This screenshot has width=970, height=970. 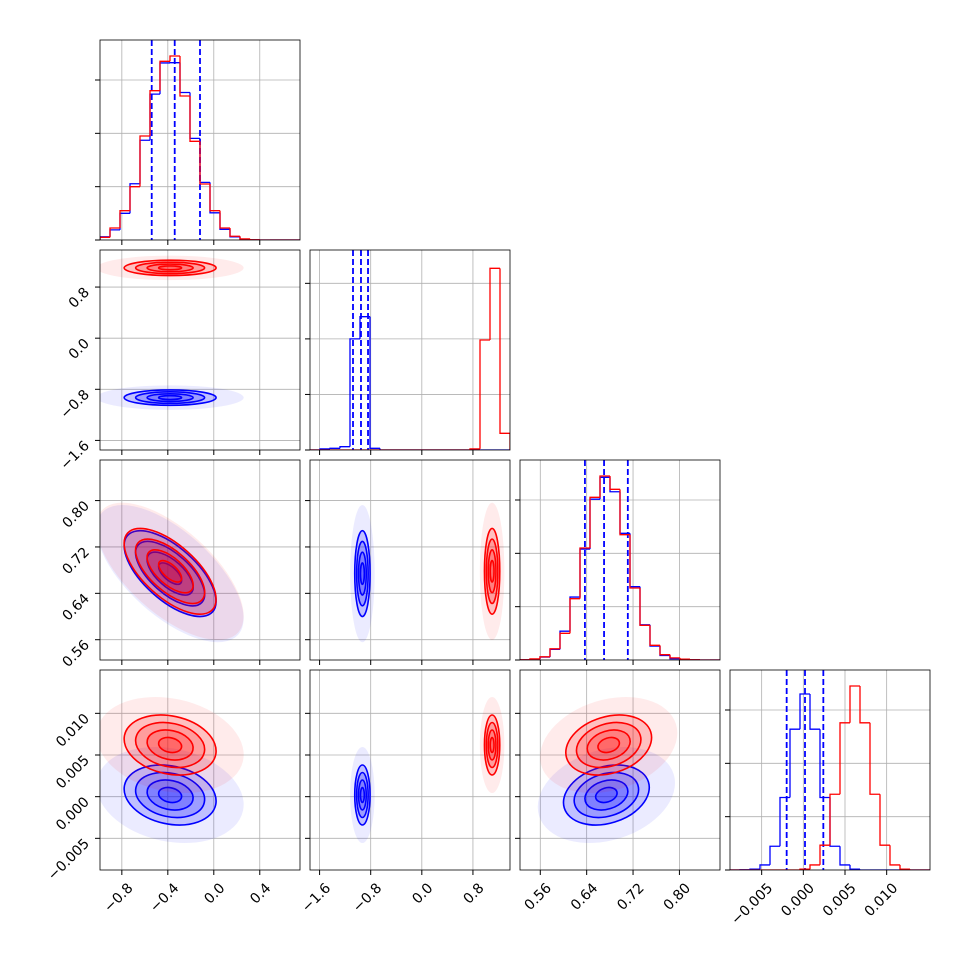 What do you see at coordinates (69, 860) in the screenshot?
I see `y-tick-label: −0.005` at bounding box center [69, 860].